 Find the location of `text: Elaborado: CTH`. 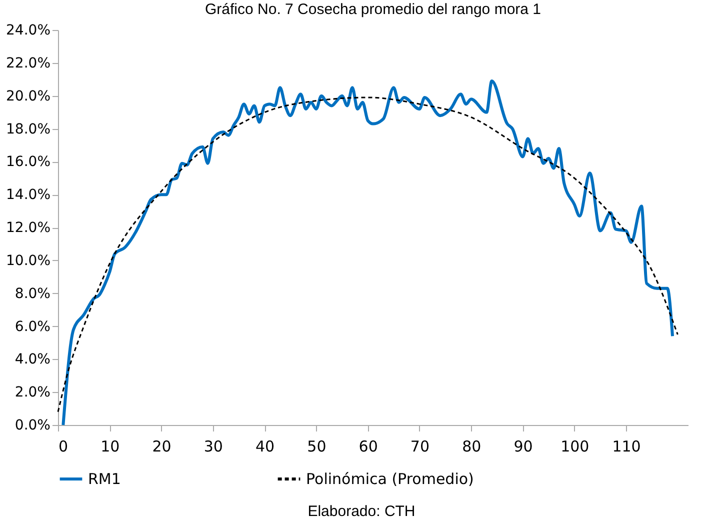

text: Elaborado: CTH is located at coordinates (361, 511).